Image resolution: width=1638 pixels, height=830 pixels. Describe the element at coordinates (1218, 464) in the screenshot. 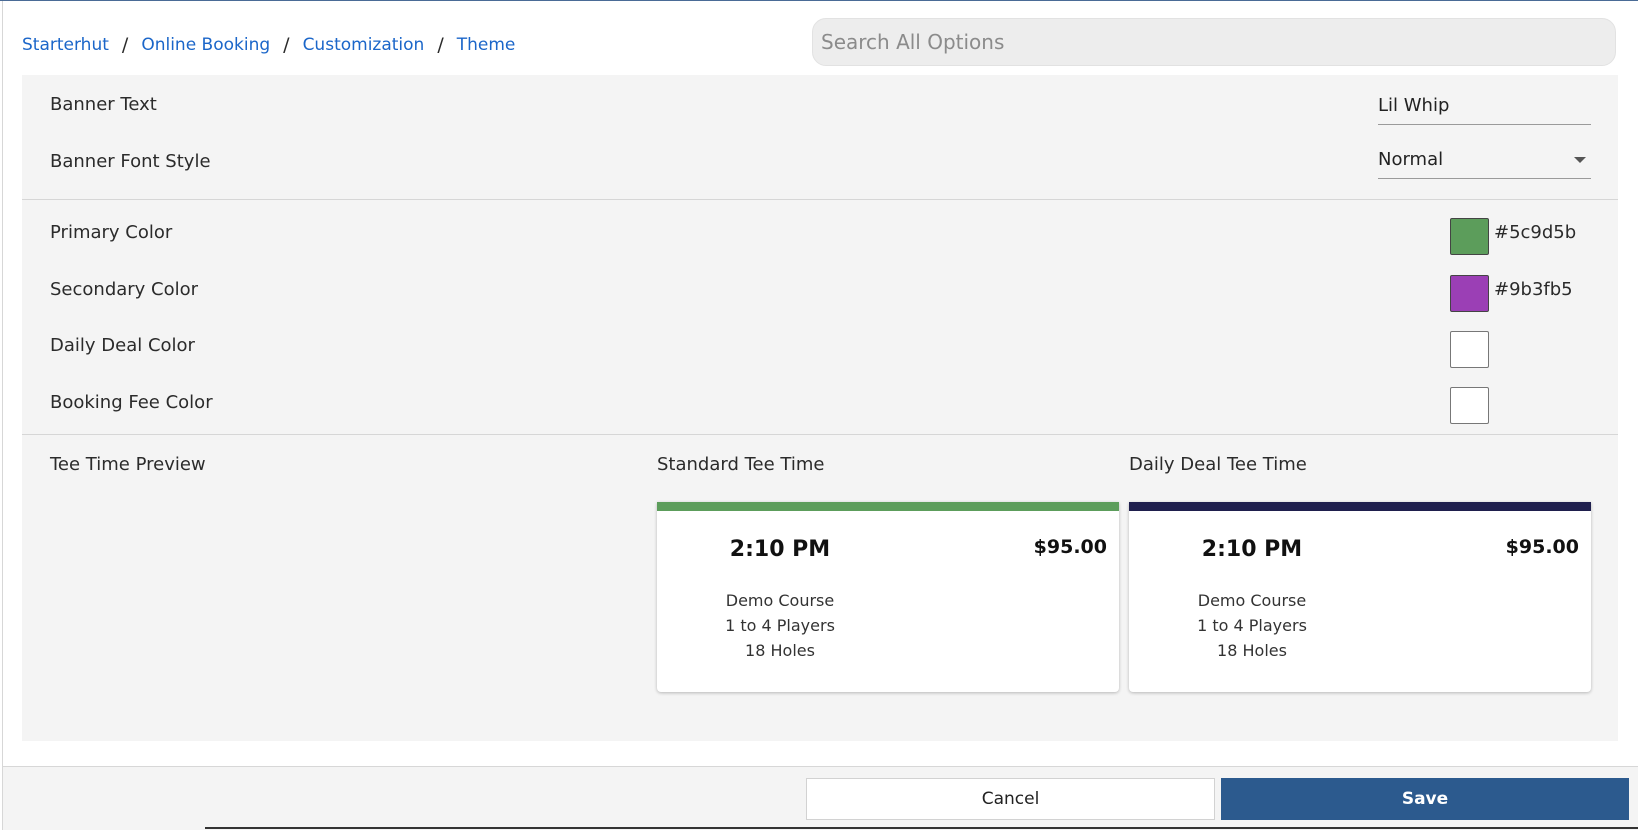

I see `daily-deal-tee-time-title: Daily Deal Tee Time` at that location.